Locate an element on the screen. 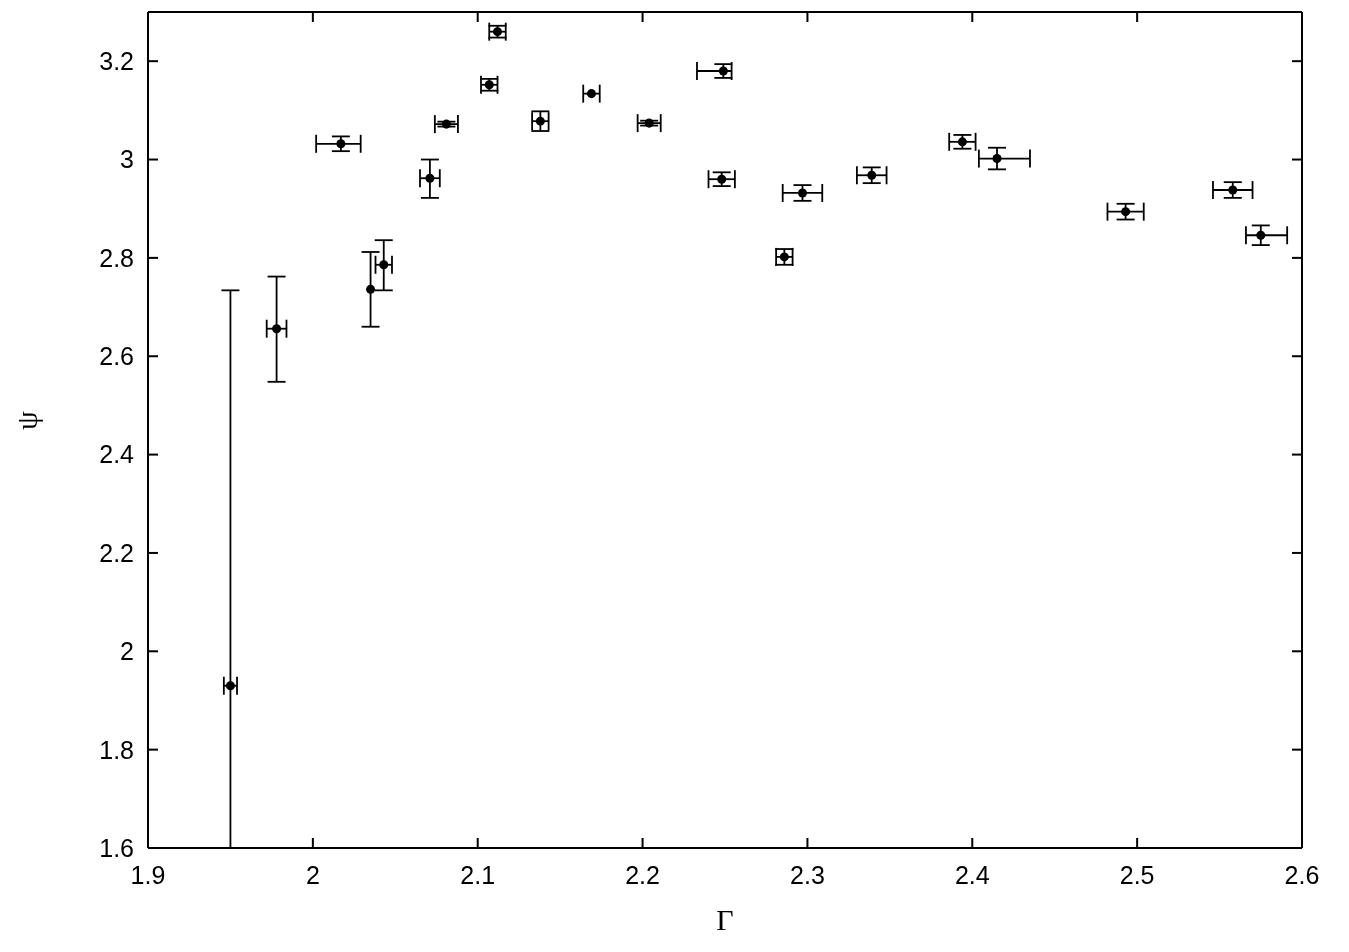 This screenshot has height=952, width=1349. y-tick-label: 1.8 is located at coordinates (116, 749).